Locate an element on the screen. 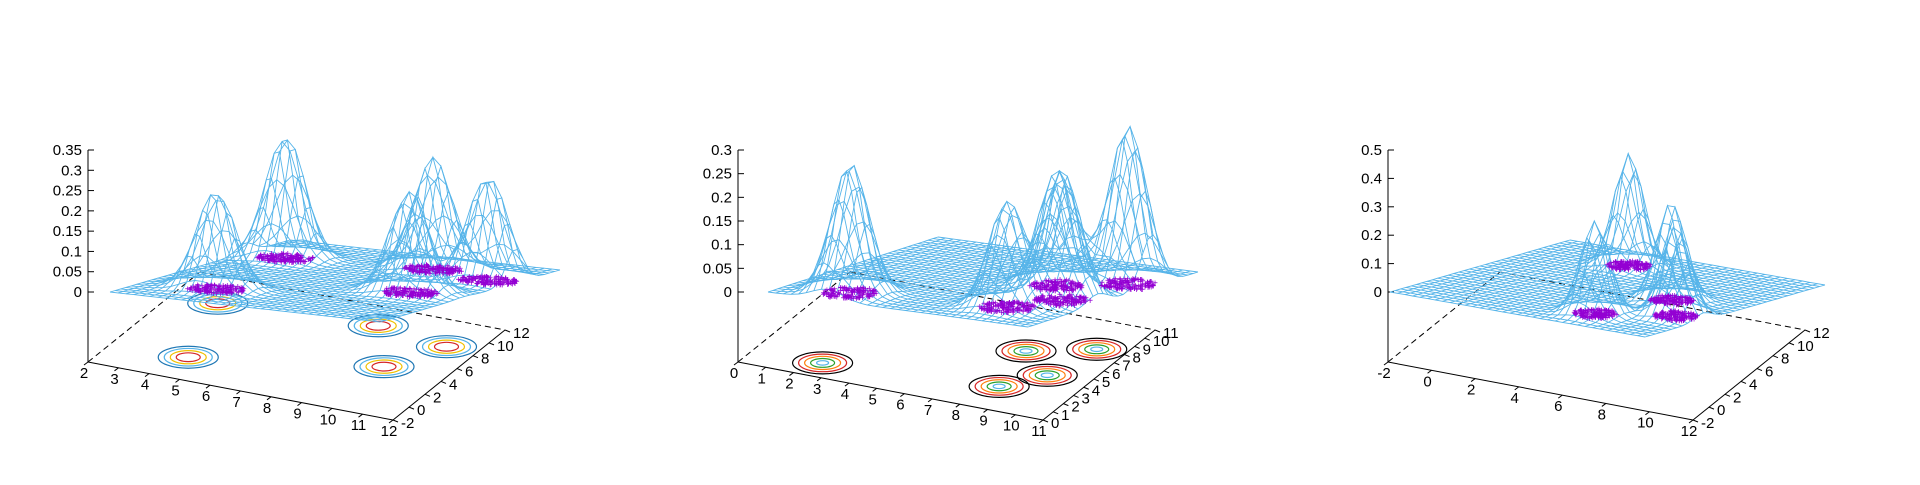  y-axis-line is located at coordinates (1749, 375).